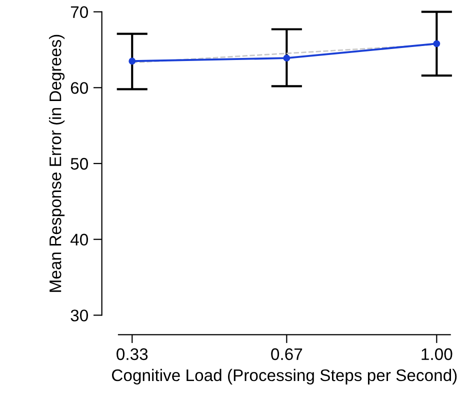  What do you see at coordinates (284, 376) in the screenshot?
I see `x-axis-title: Cognitive Load (Processing Steps per Second)` at bounding box center [284, 376].